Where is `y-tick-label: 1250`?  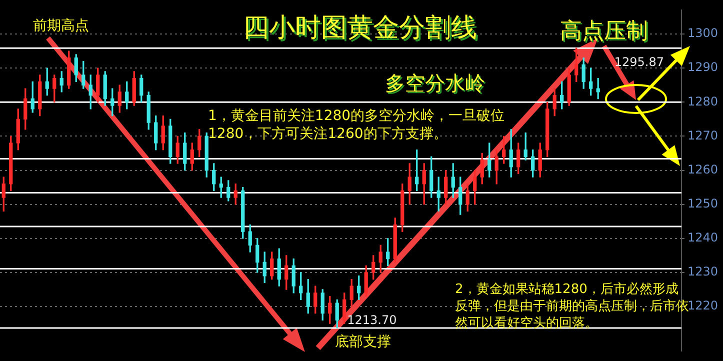 y-tick-label: 1250 is located at coordinates (702, 203).